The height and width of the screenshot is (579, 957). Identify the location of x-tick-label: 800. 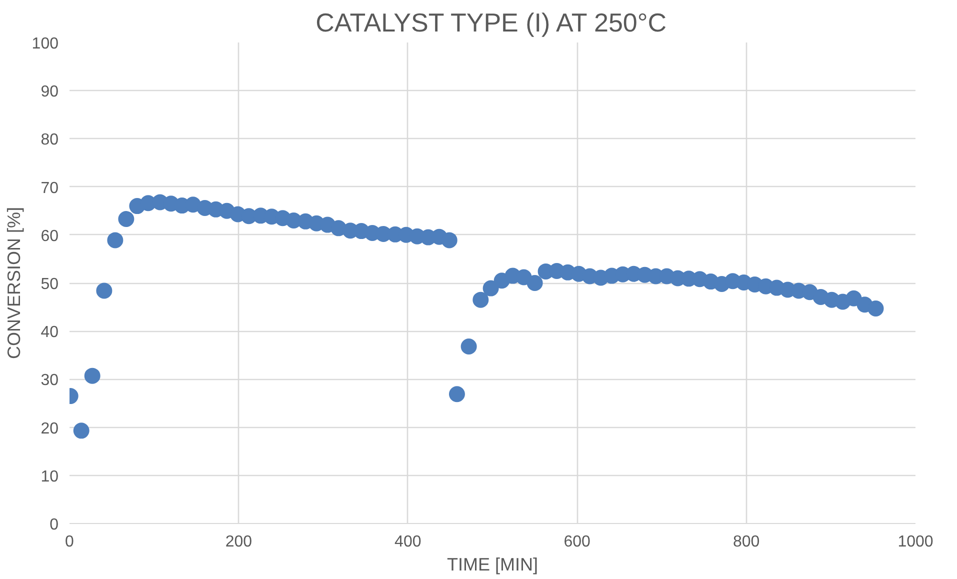
(746, 542).